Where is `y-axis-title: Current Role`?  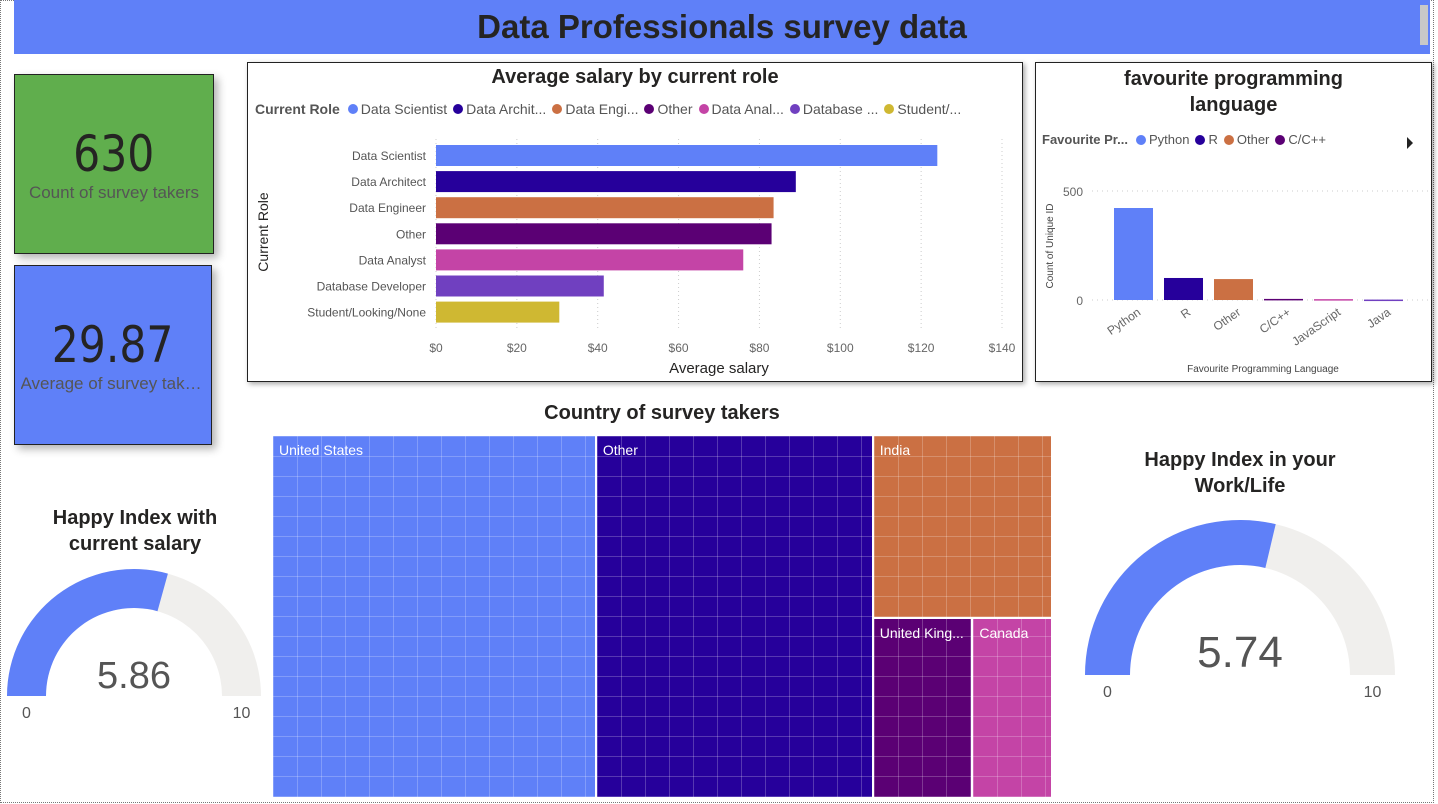 y-axis-title: Current Role is located at coordinates (263, 232).